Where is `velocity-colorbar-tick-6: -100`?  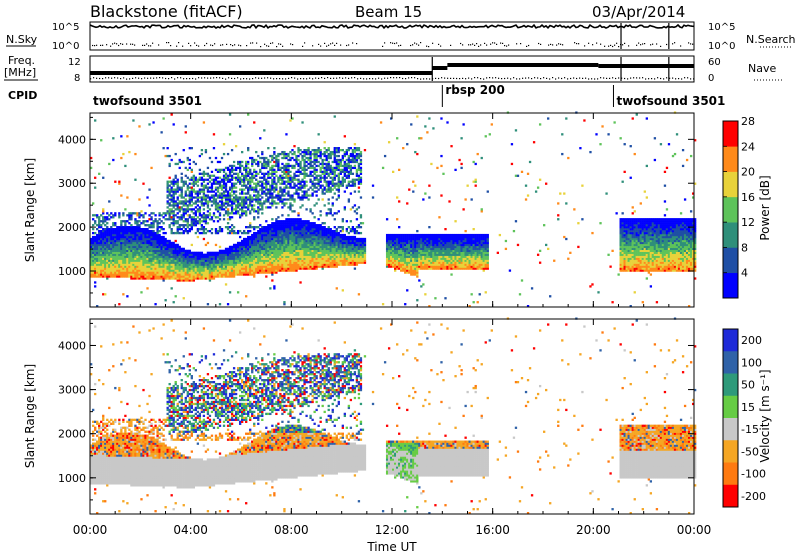
velocity-colorbar-tick-6: -100 is located at coordinates (753, 474).